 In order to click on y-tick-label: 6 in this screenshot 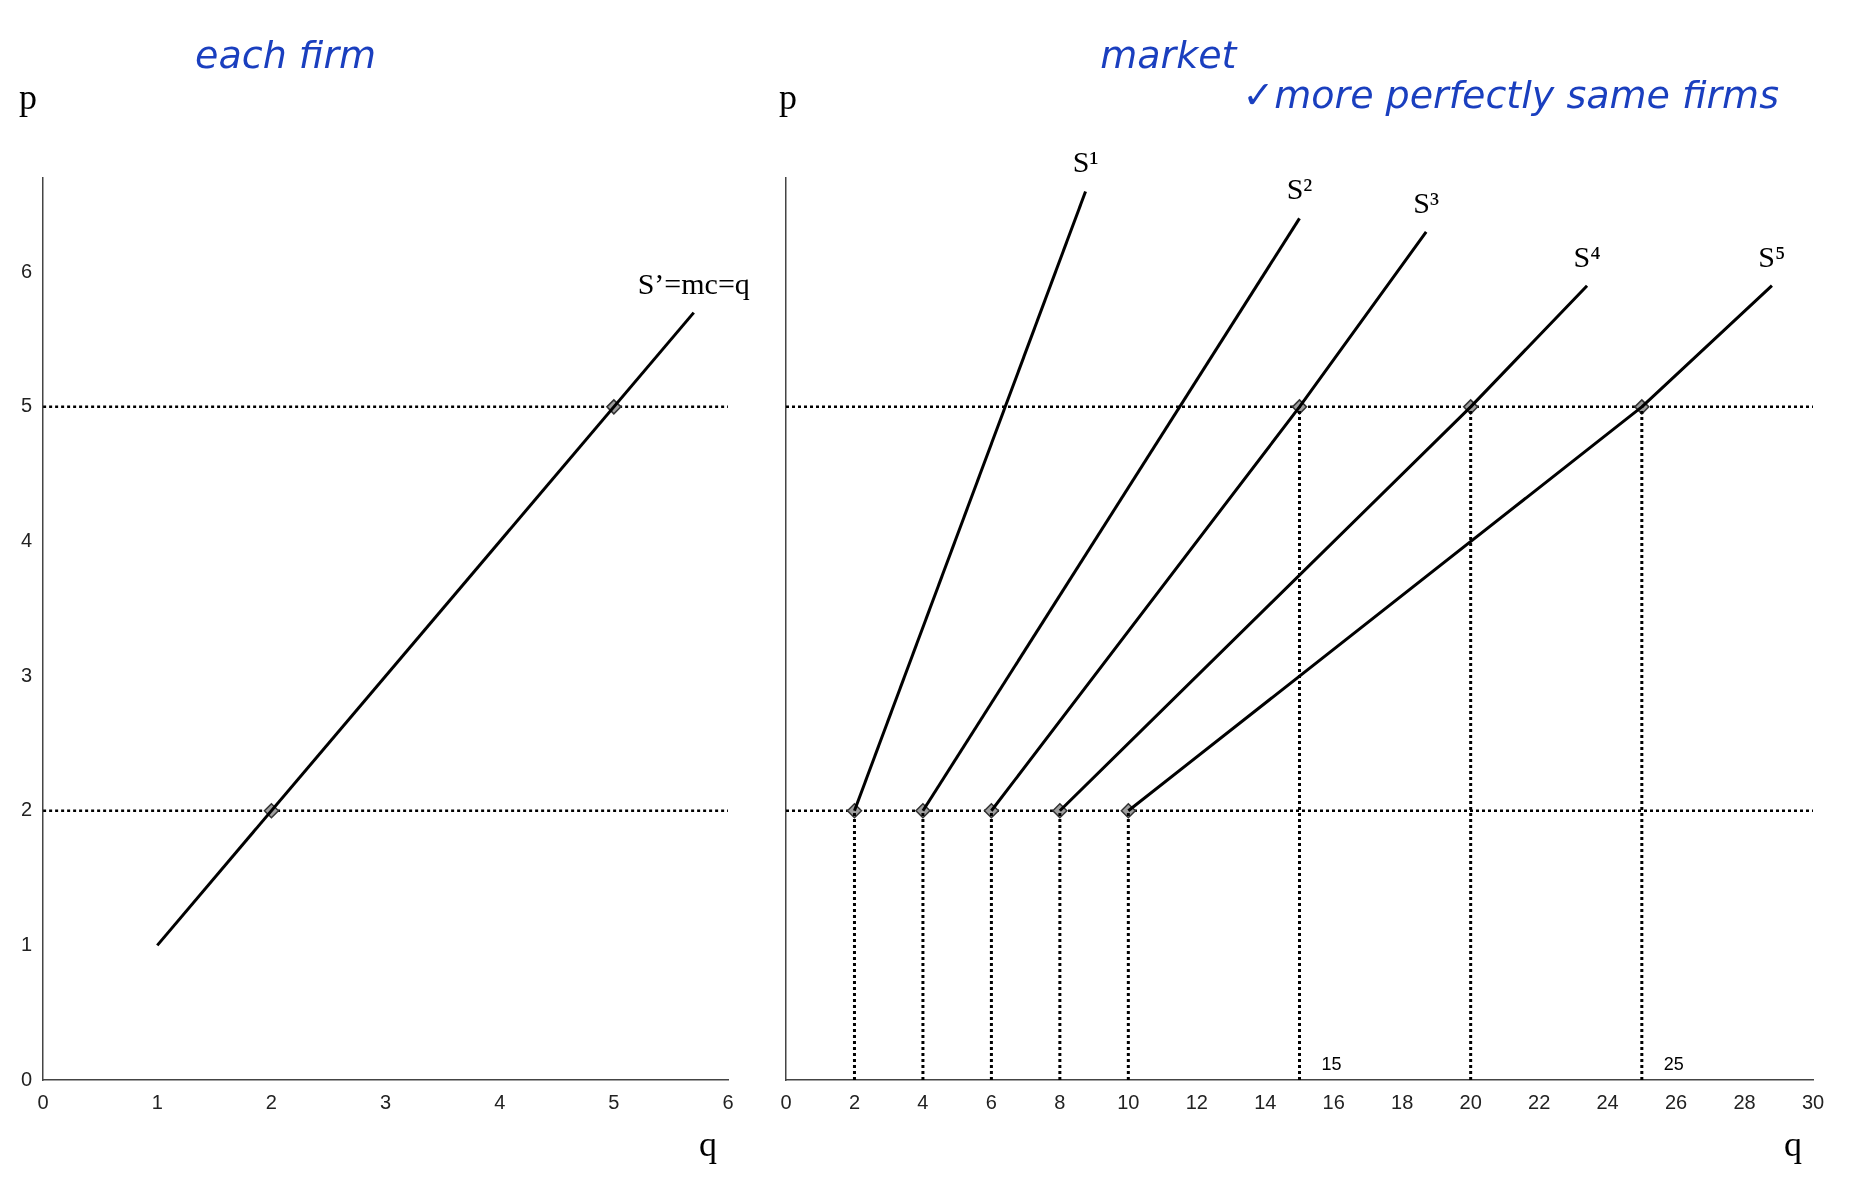, I will do `click(27, 270)`.